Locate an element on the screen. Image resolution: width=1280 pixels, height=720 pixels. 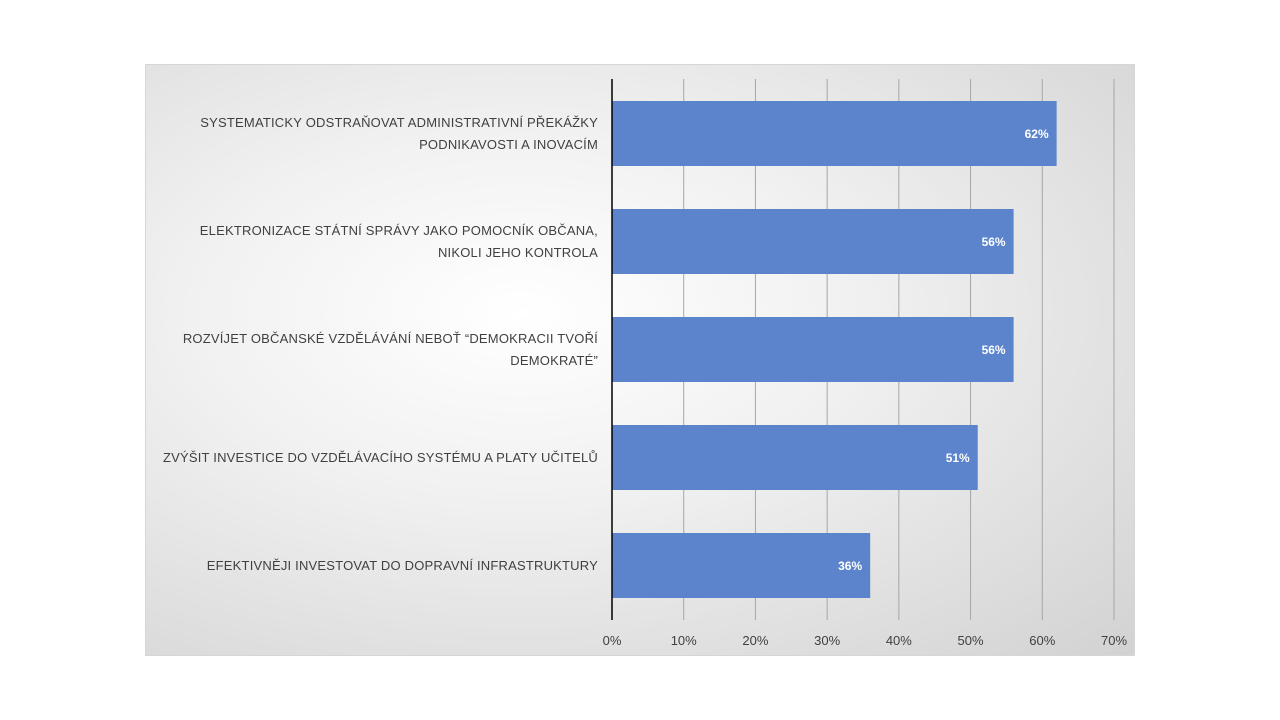
x-tick-label: 10% is located at coordinates (683, 640).